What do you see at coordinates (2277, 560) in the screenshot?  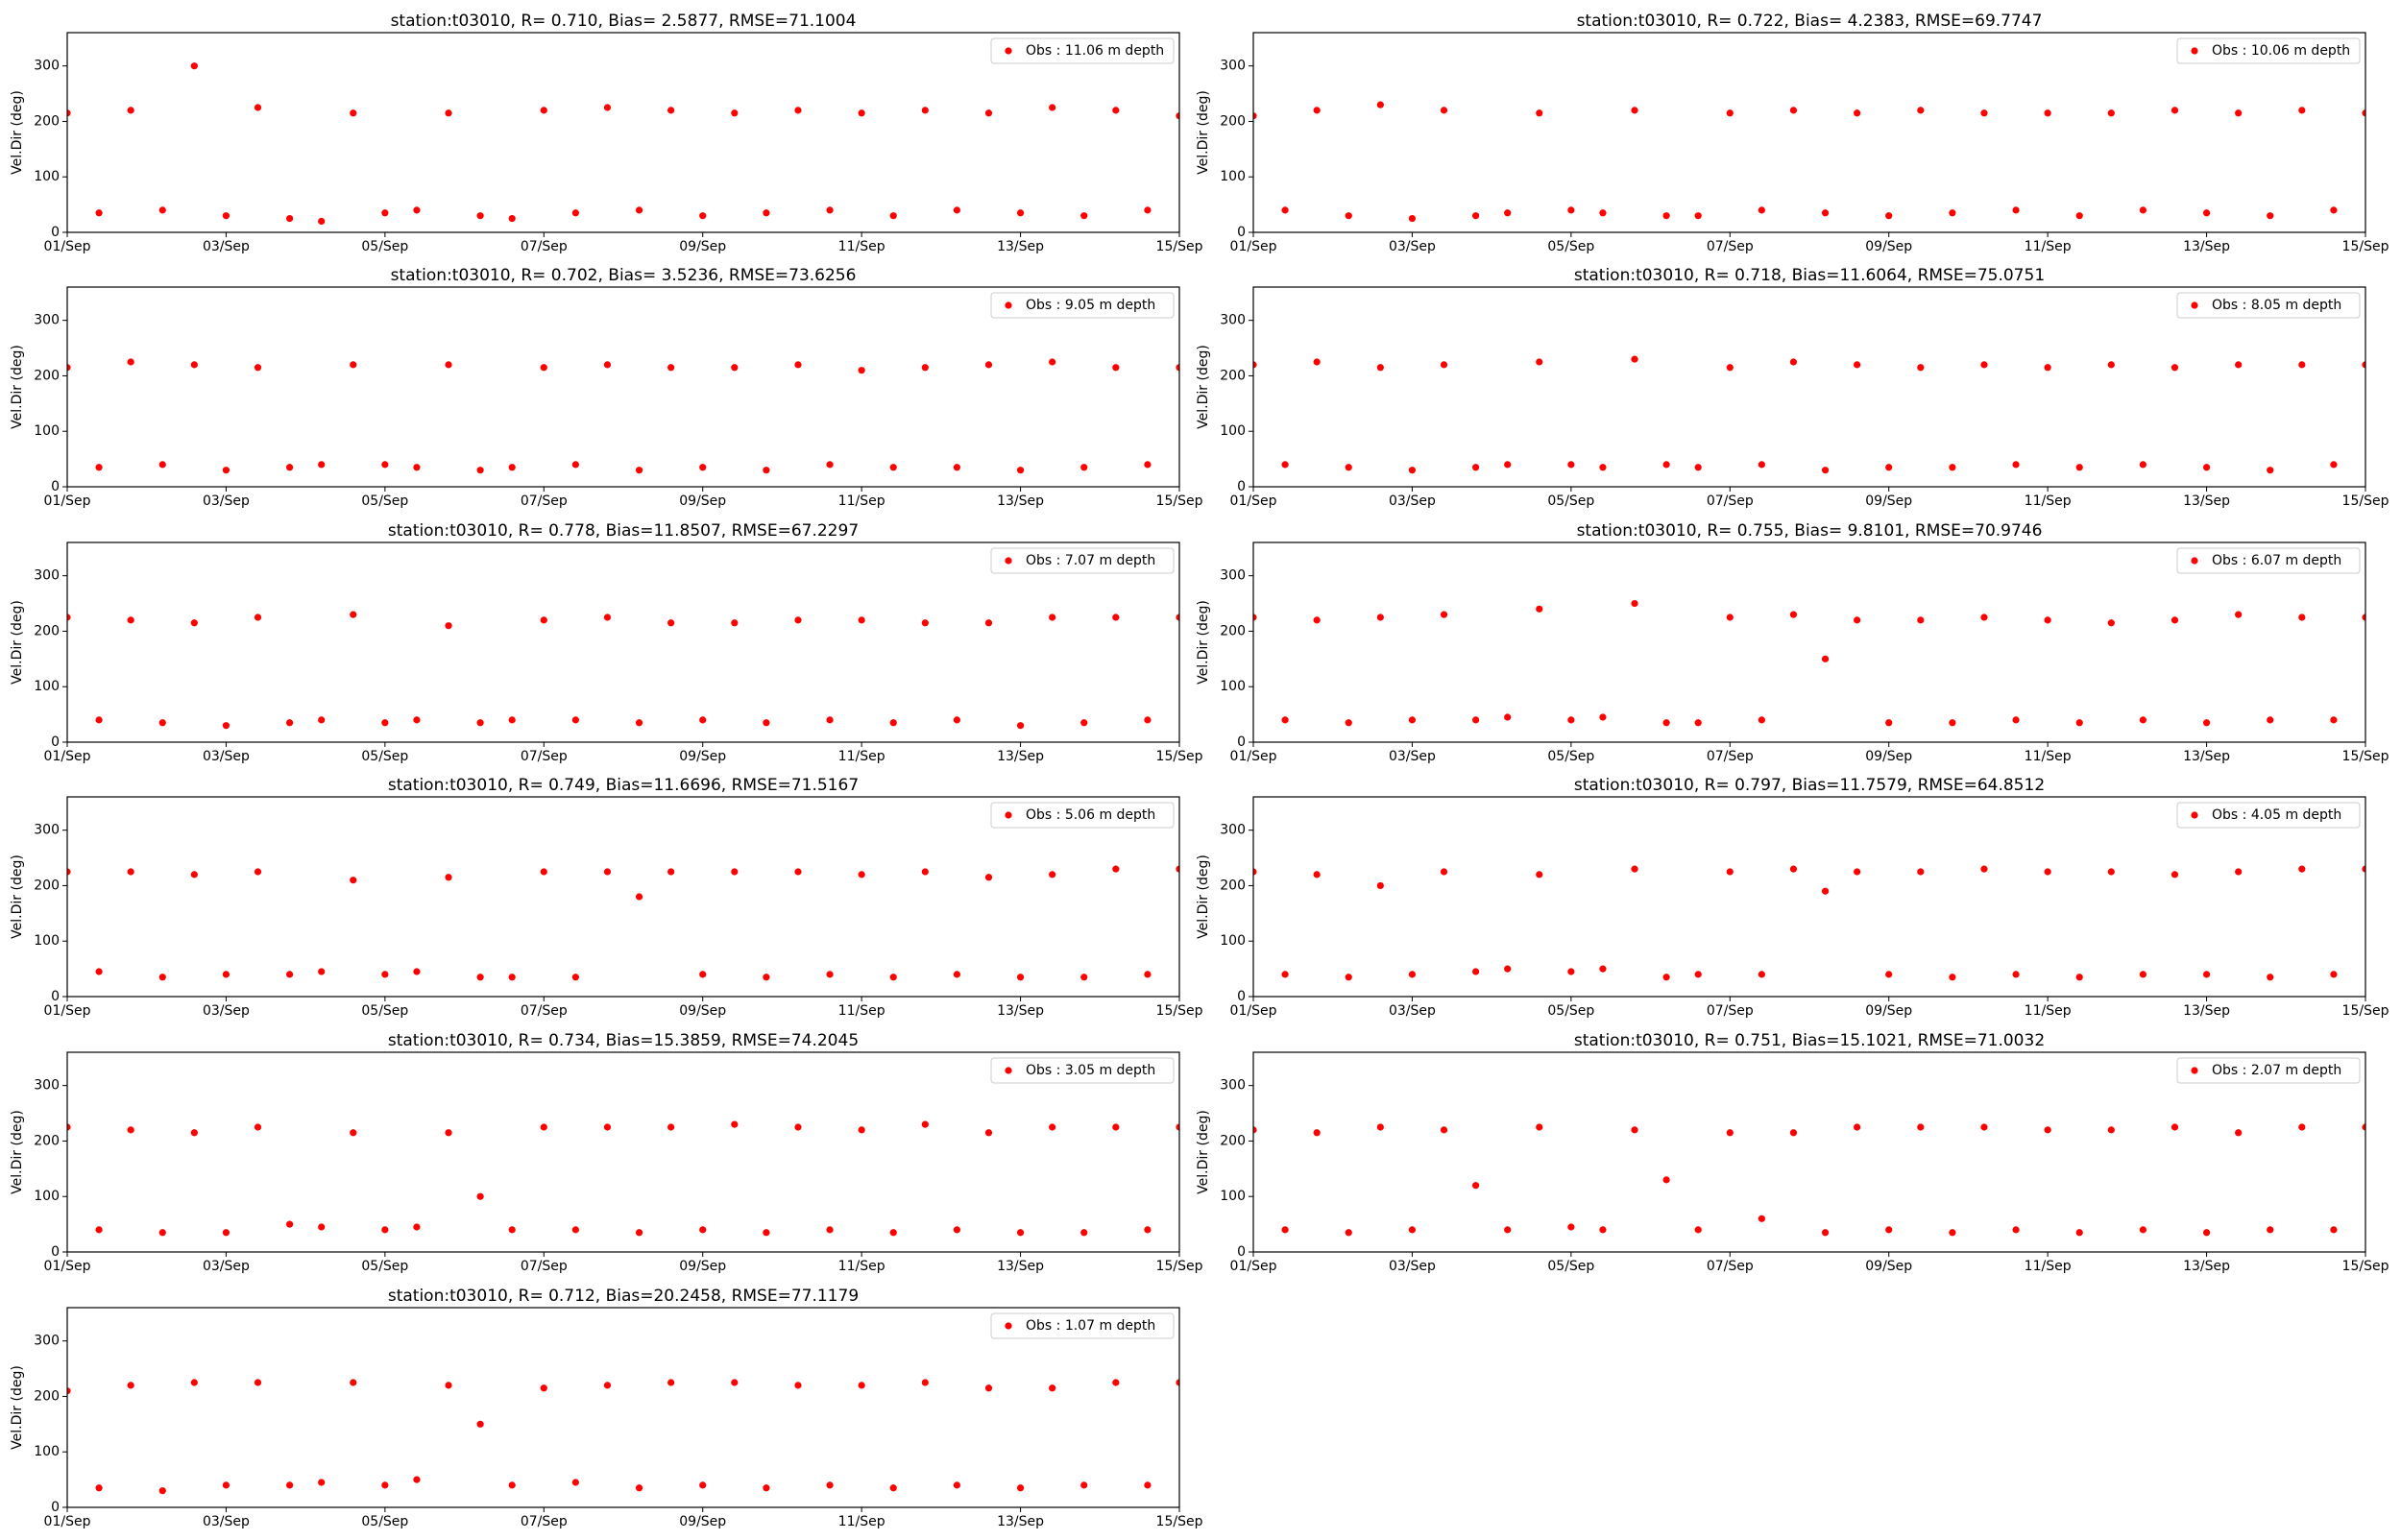 I see `legend-label: Obs : 6.07 m depth` at bounding box center [2277, 560].